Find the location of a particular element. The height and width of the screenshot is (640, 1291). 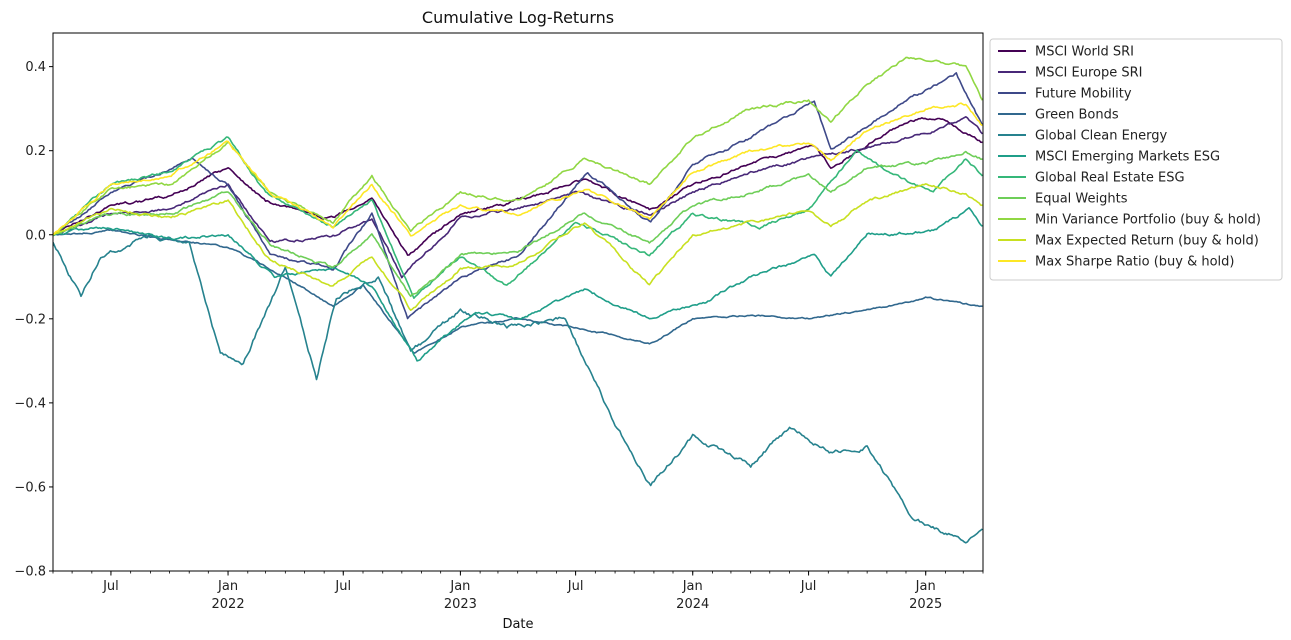

y-tick-label: 0.0 is located at coordinates (35, 235).